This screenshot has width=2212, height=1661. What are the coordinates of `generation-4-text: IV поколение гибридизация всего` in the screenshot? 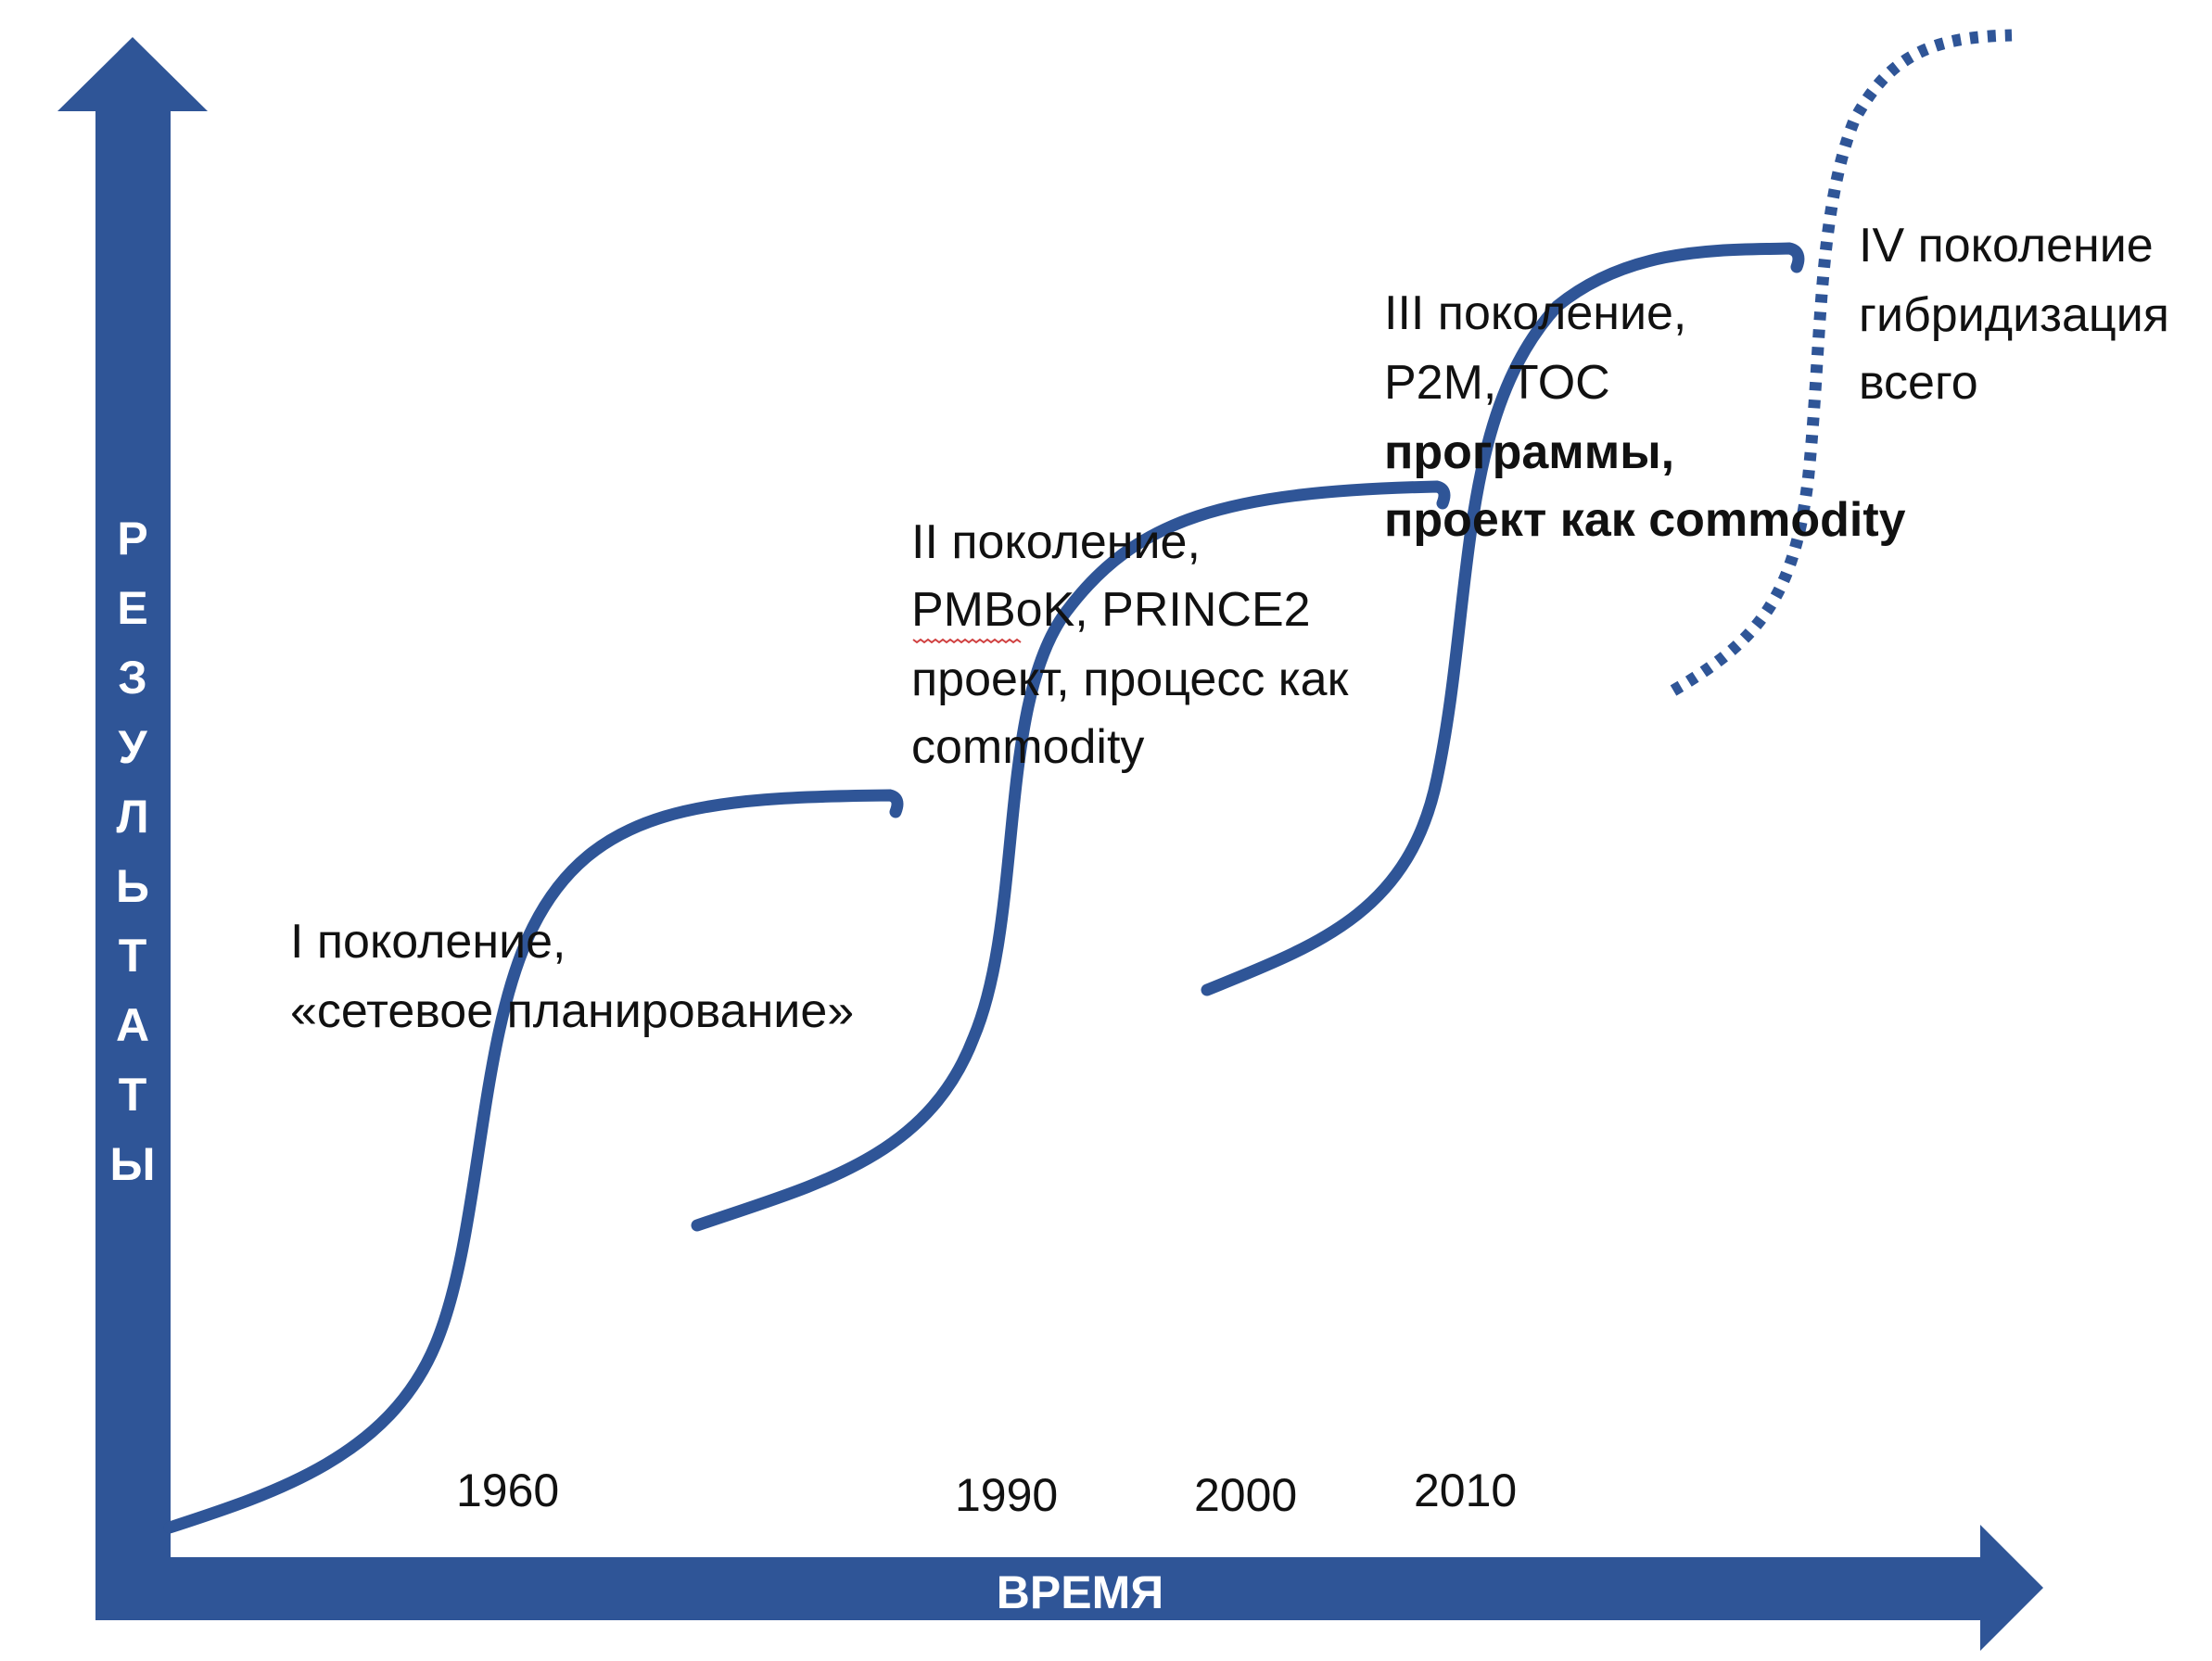 It's located at (2016, 314).